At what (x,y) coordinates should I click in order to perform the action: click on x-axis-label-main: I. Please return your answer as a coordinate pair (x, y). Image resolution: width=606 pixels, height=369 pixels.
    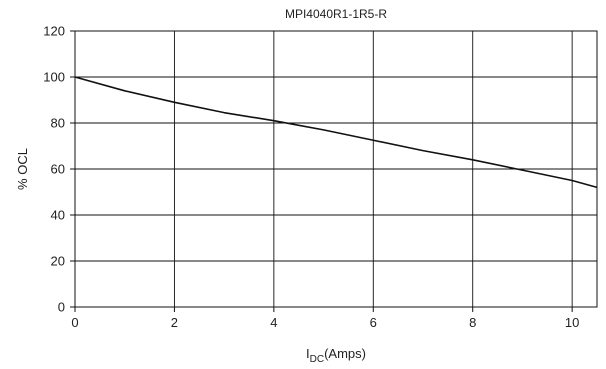
    Looking at the image, I should click on (308, 353).